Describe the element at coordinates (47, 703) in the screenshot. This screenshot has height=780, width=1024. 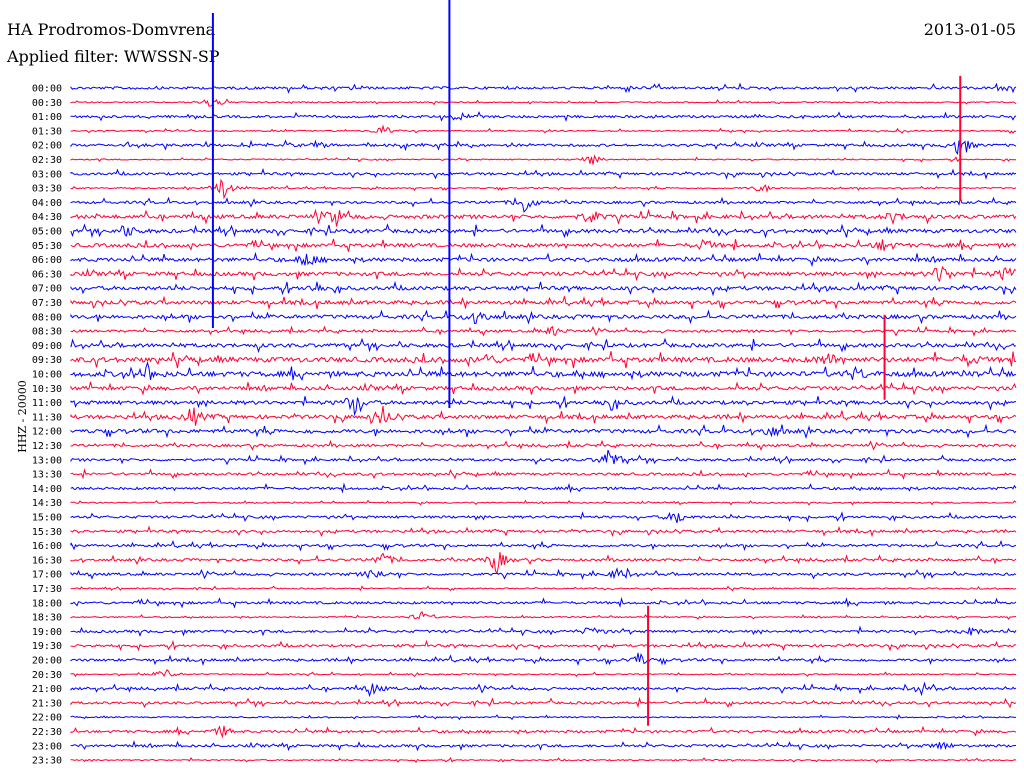
I see `time-tick-label: 21:30` at that location.